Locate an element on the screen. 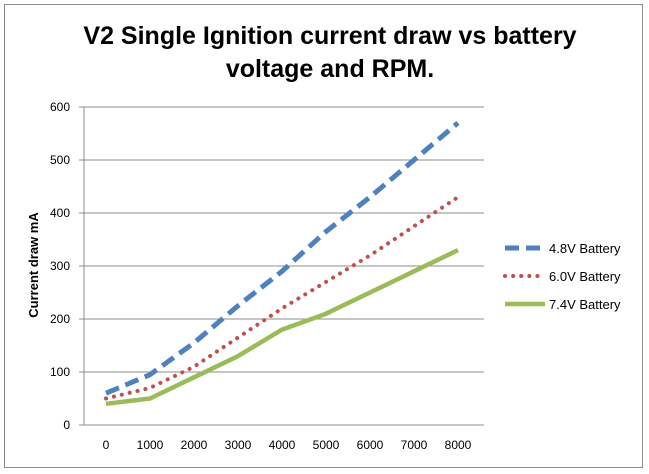 The height and width of the screenshot is (474, 649). x-tick-label-5000: 5000 is located at coordinates (326, 445).